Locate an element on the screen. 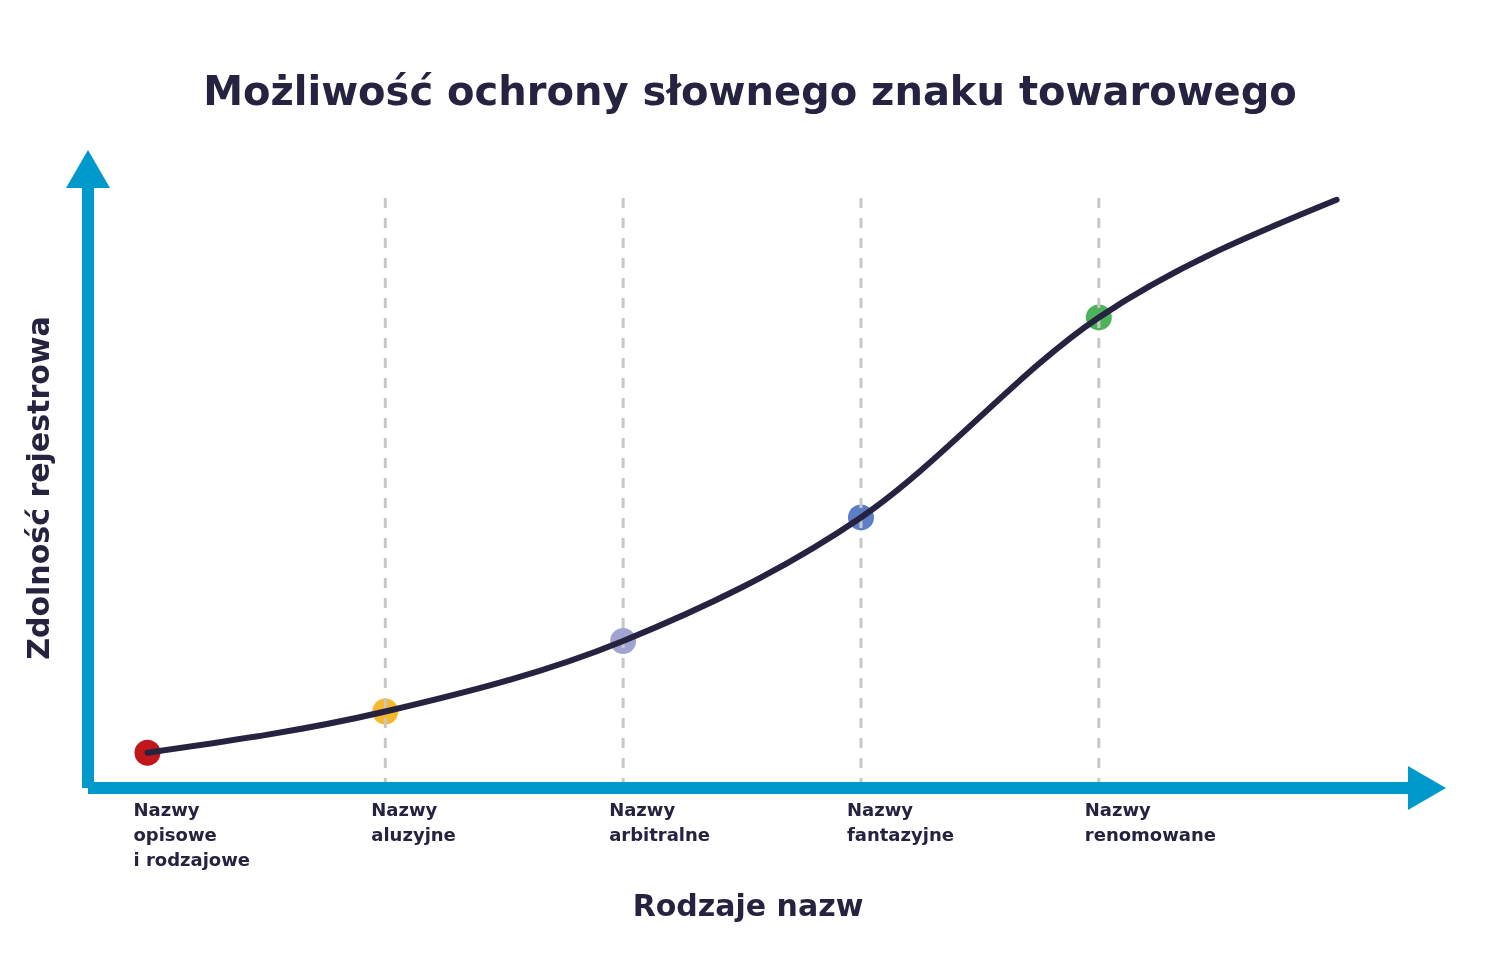 Image resolution: width=1500 pixels, height=957 pixels. chart-title: Możliwość ochrony słownego znaku towarowego is located at coordinates (750, 91).